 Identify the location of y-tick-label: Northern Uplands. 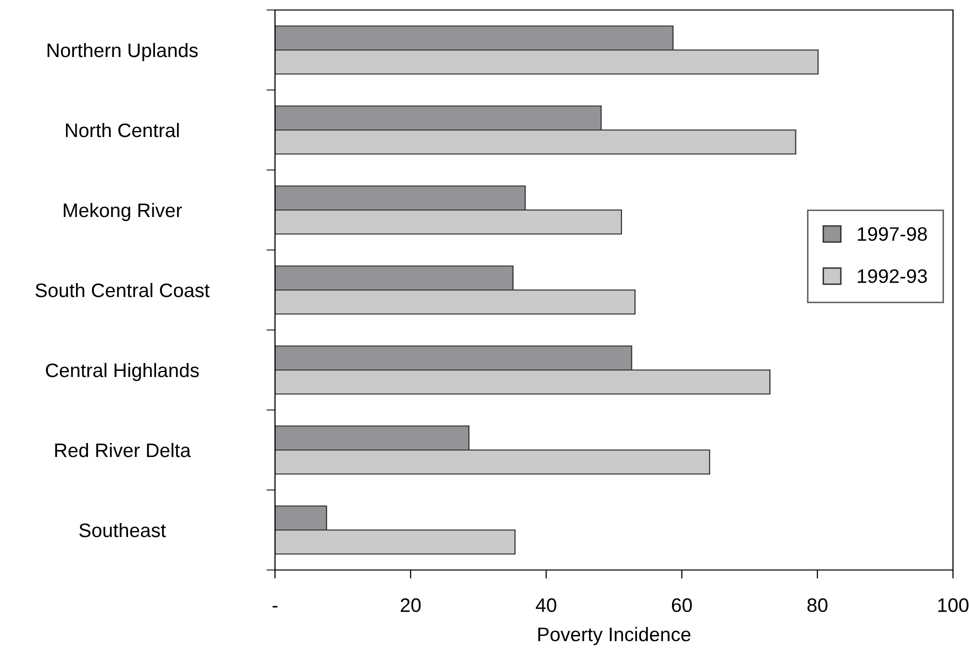
(123, 52).